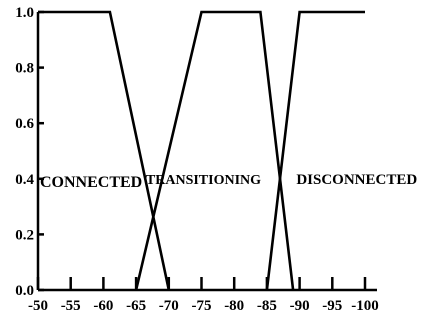 Image resolution: width=426 pixels, height=323 pixels. Describe the element at coordinates (91, 182) in the screenshot. I see `annotation-connected: CONNECTED` at that location.